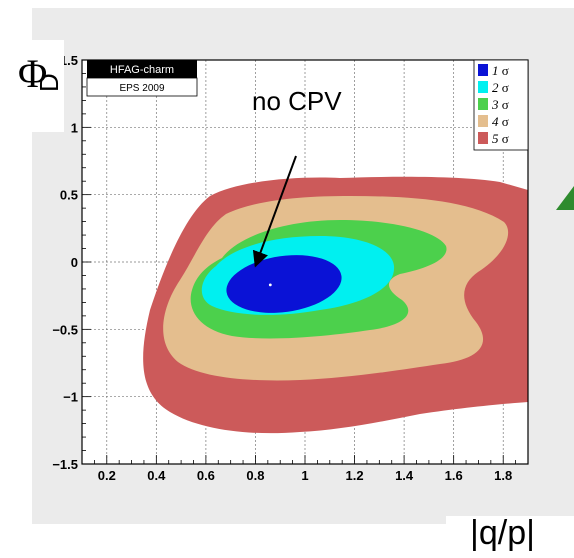 The image size is (574, 558). What do you see at coordinates (355, 475) in the screenshot?
I see `x-tick-label: 1.2` at bounding box center [355, 475].